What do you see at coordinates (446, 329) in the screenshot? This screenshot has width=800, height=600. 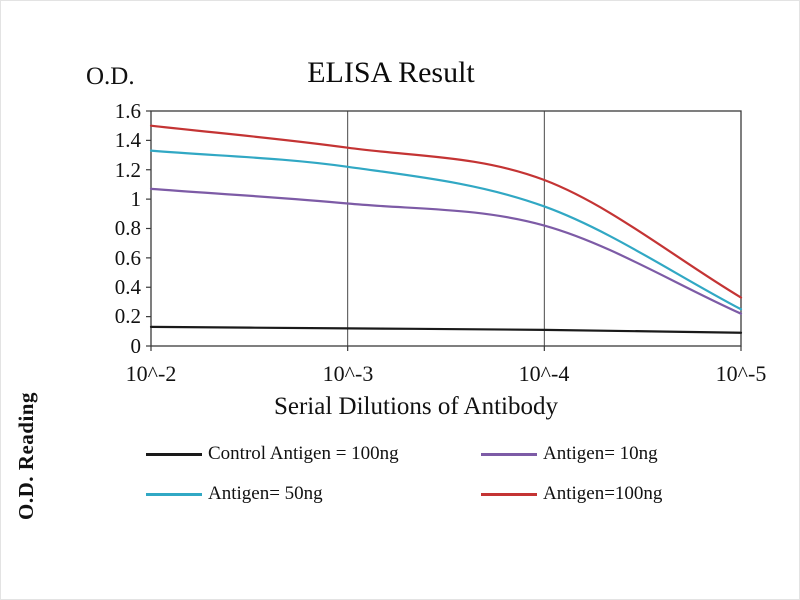 I see `series-line-control-antigen-100ng` at bounding box center [446, 329].